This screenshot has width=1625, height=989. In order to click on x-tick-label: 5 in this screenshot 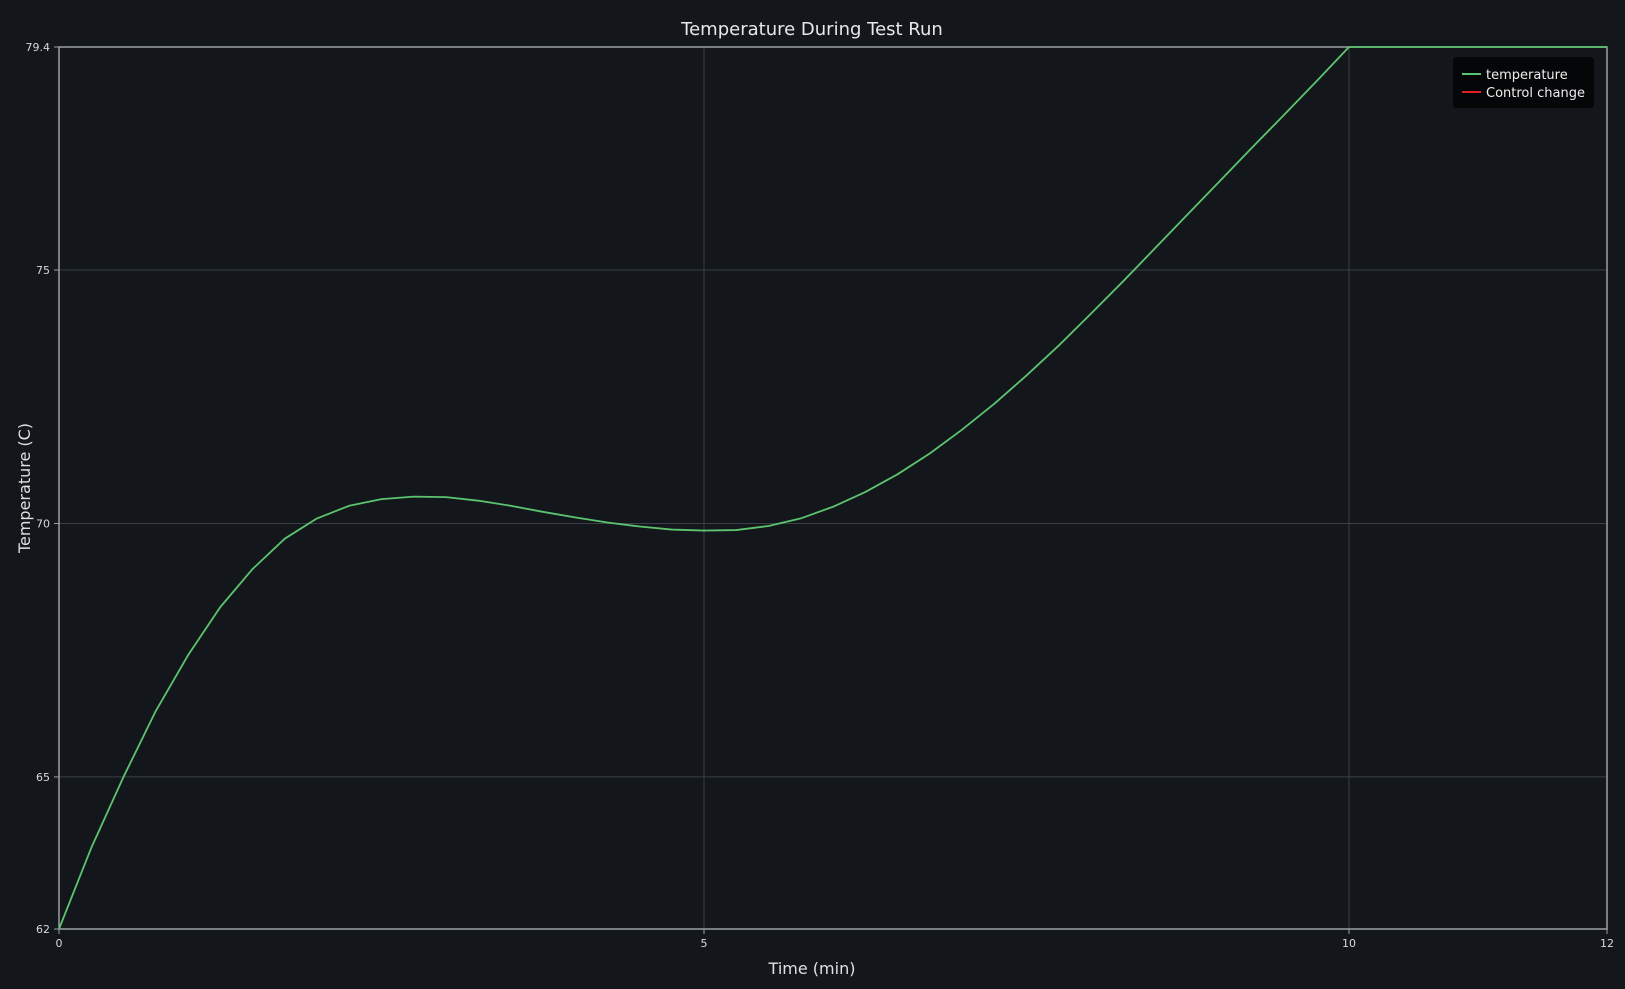, I will do `click(704, 943)`.